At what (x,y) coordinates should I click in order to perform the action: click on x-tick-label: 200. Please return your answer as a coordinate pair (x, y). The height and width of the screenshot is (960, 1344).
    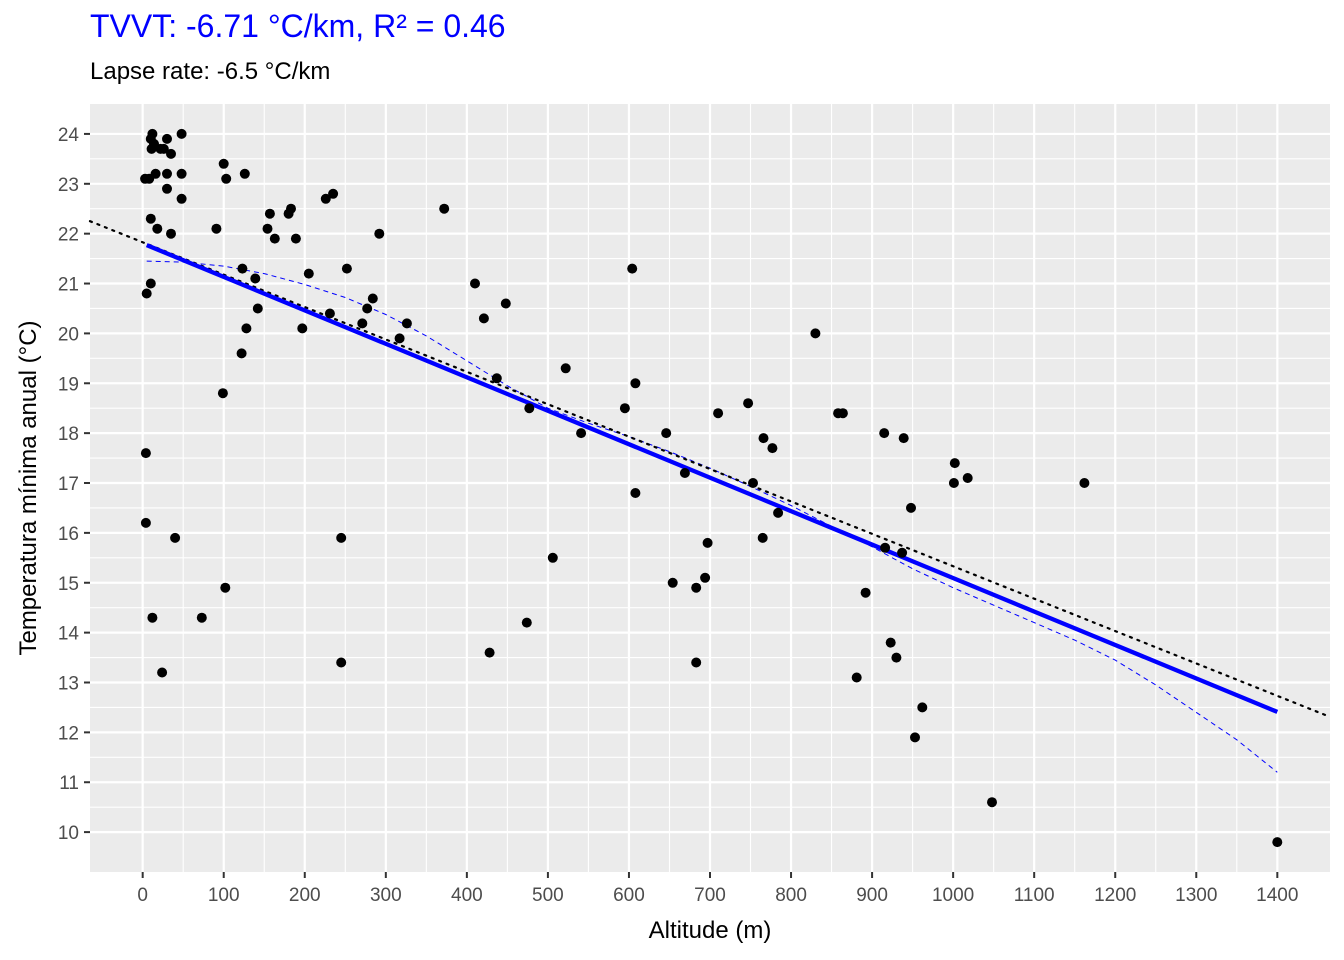
    Looking at the image, I should click on (305, 895).